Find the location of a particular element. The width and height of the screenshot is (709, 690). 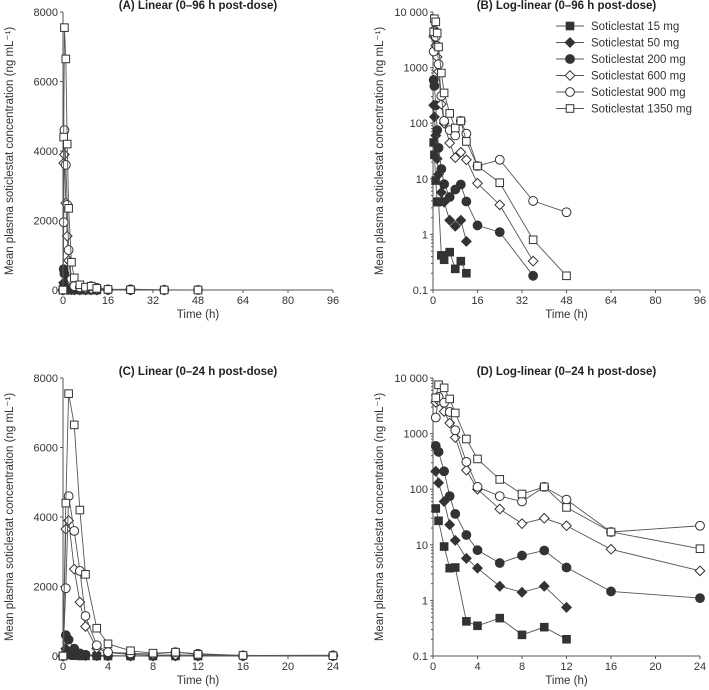

series-line is located at coordinates (198, 525).